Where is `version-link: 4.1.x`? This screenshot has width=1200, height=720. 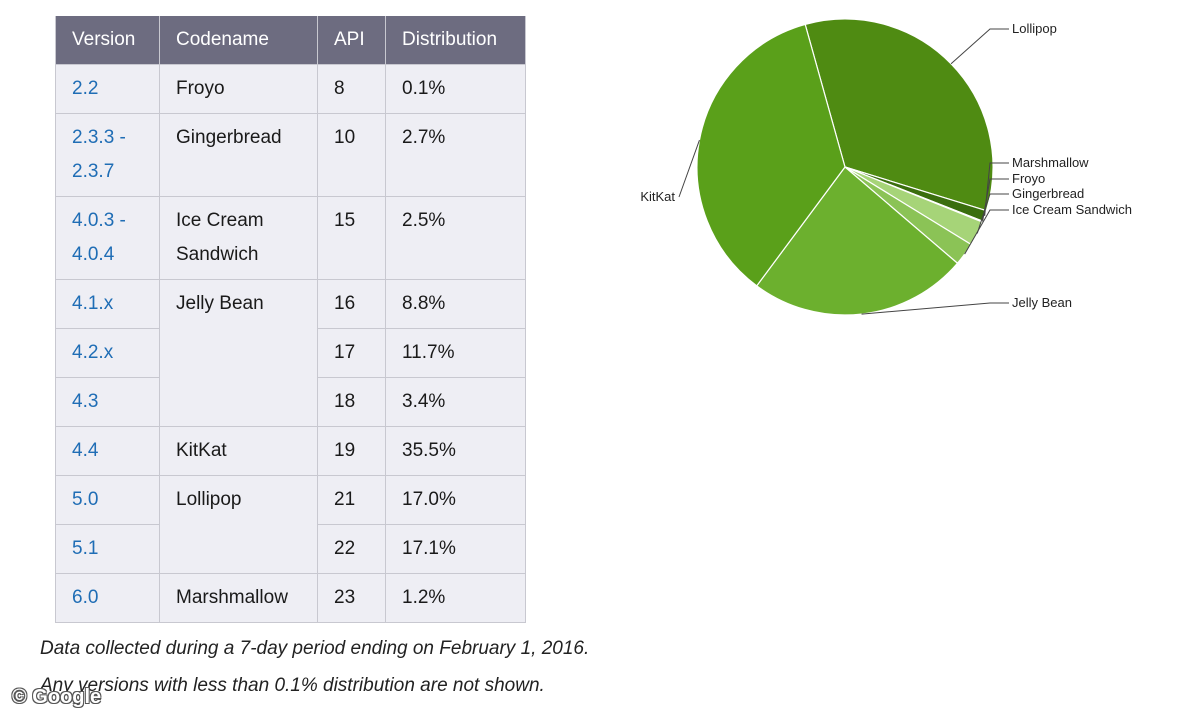 version-link: 4.1.x is located at coordinates (107, 304).